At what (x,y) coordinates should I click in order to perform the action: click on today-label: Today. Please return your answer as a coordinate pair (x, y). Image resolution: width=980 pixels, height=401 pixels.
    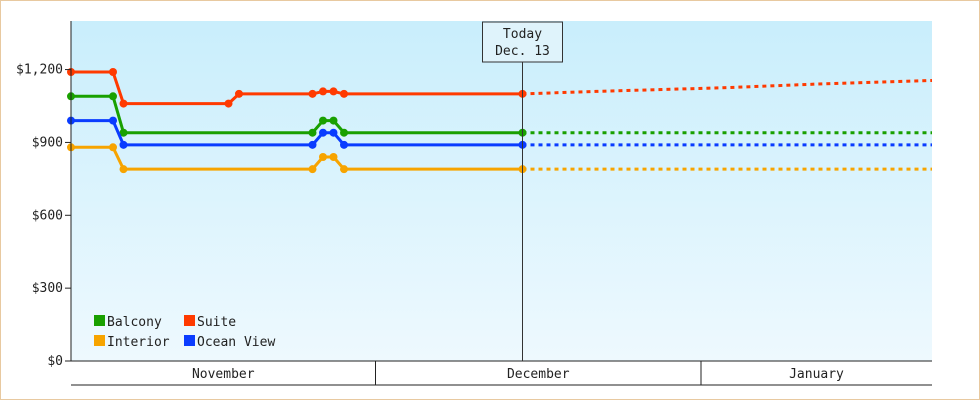
    Looking at the image, I should click on (522, 34).